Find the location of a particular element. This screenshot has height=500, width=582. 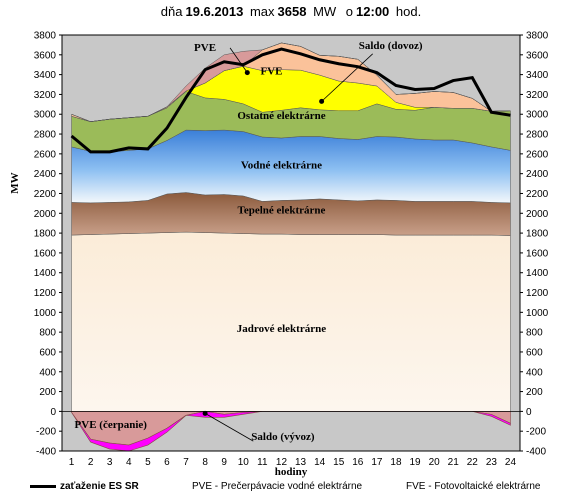

y-axis-title: MW is located at coordinates (15, 182).